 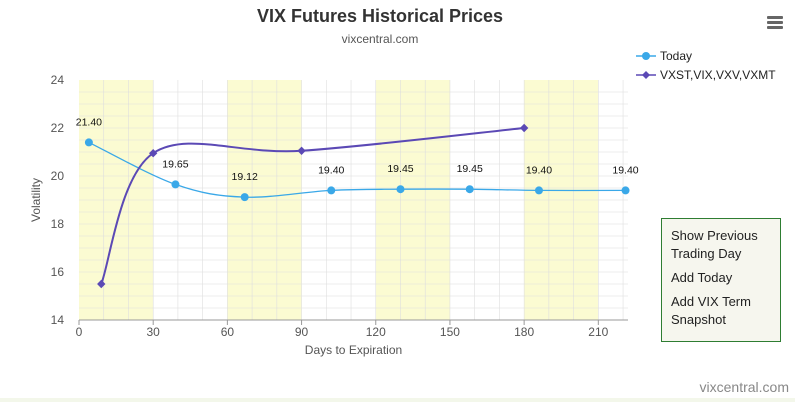 I want to click on x-tick-label: 30, so click(x=154, y=332).